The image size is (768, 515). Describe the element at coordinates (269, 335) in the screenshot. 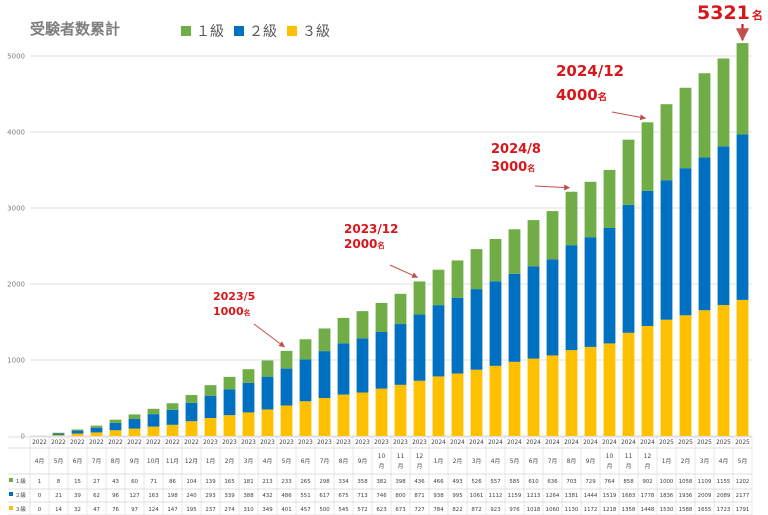

I see `annotation-arrow` at that location.